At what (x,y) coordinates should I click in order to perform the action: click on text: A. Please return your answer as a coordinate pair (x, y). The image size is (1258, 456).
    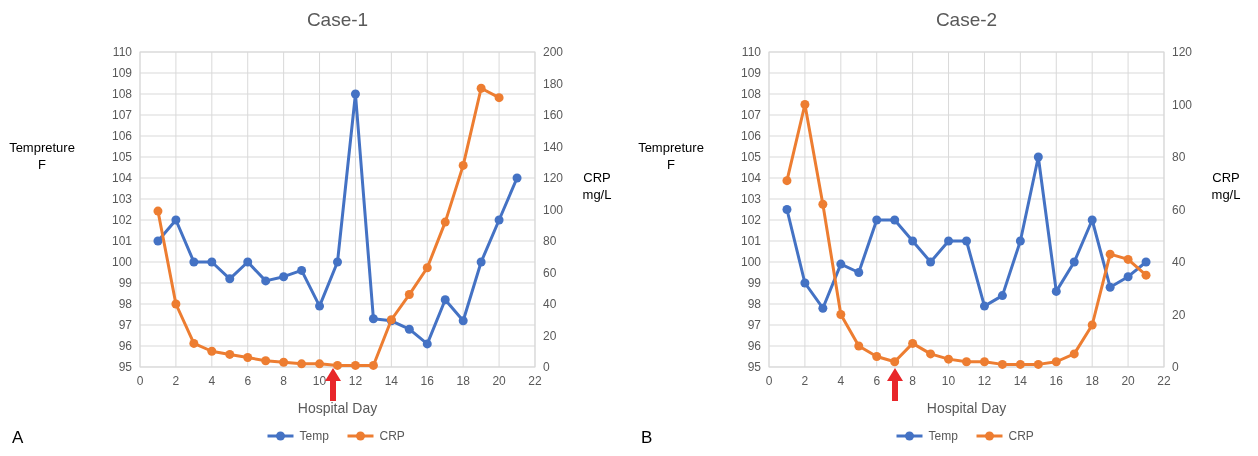
    Looking at the image, I should click on (18, 437).